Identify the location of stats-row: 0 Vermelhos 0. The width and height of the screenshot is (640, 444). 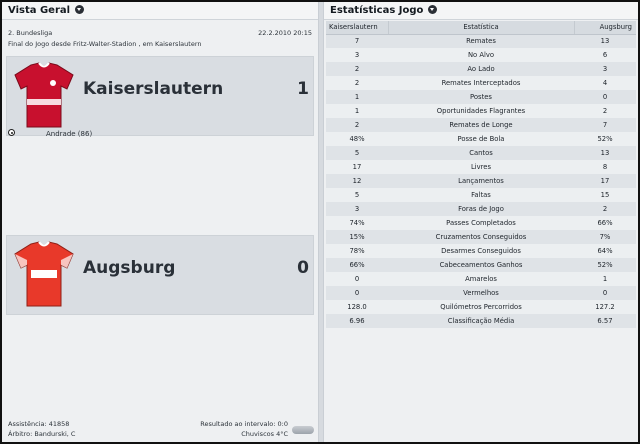
(481, 293).